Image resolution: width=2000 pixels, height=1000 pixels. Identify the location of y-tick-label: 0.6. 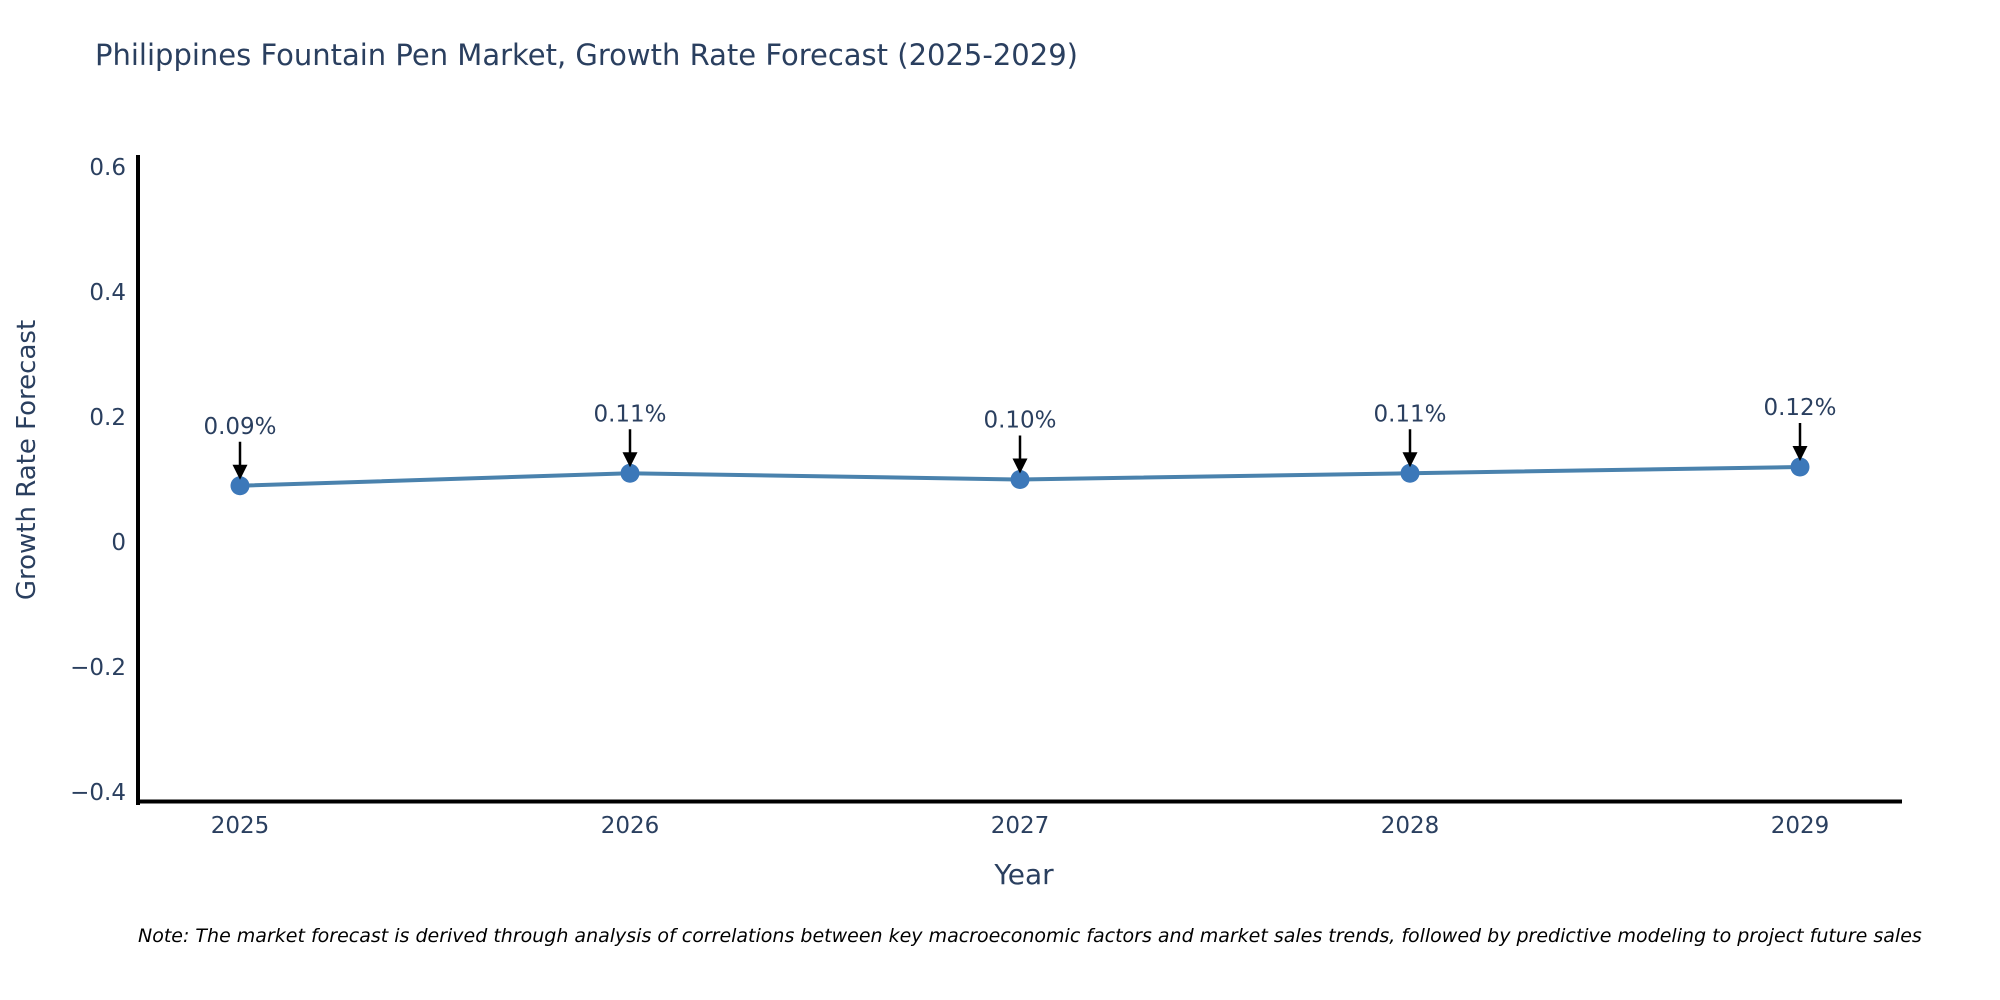
(107, 168).